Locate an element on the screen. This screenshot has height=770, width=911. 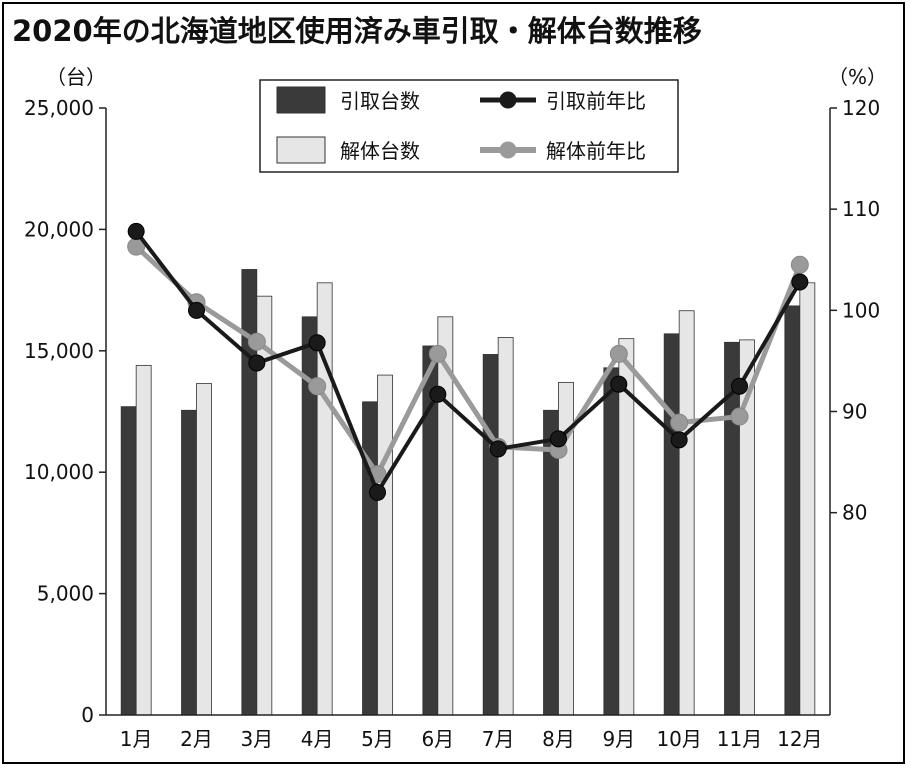
x-tick-label: 10月 is located at coordinates (678, 739).